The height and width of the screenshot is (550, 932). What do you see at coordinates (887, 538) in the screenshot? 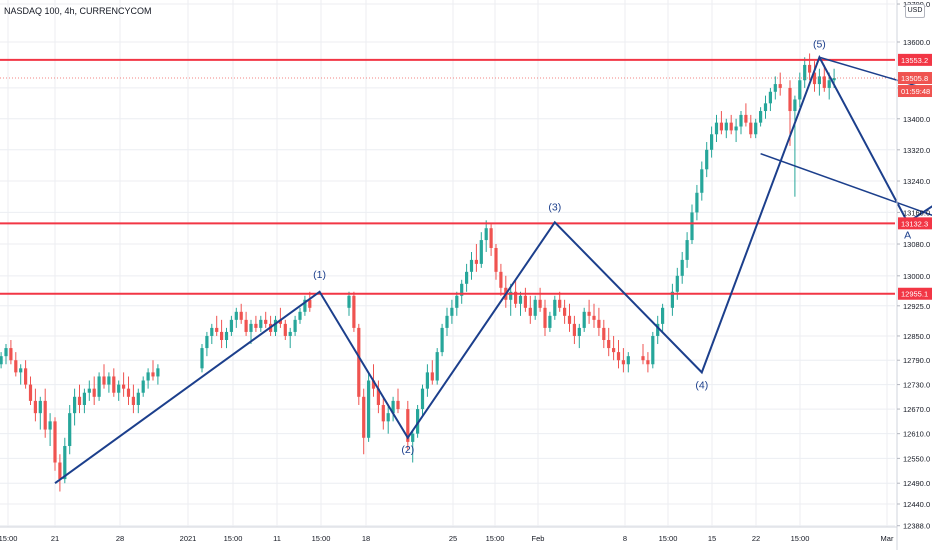
I see `time-tick-label: Mar` at bounding box center [887, 538].